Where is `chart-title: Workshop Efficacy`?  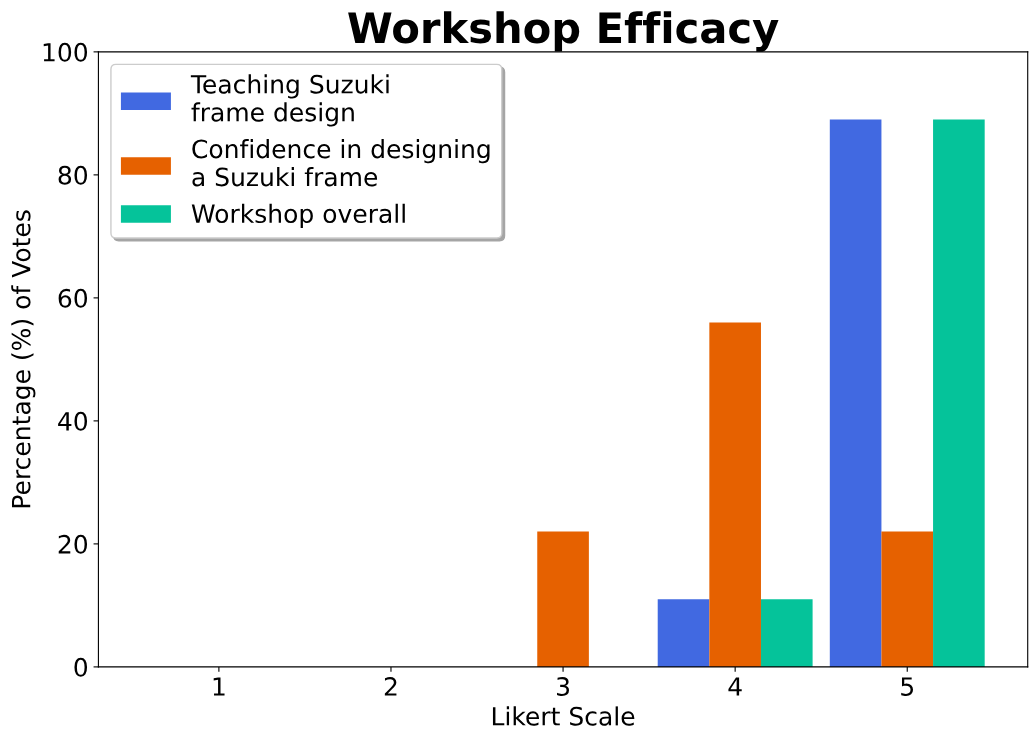 chart-title: Workshop Efficacy is located at coordinates (563, 31).